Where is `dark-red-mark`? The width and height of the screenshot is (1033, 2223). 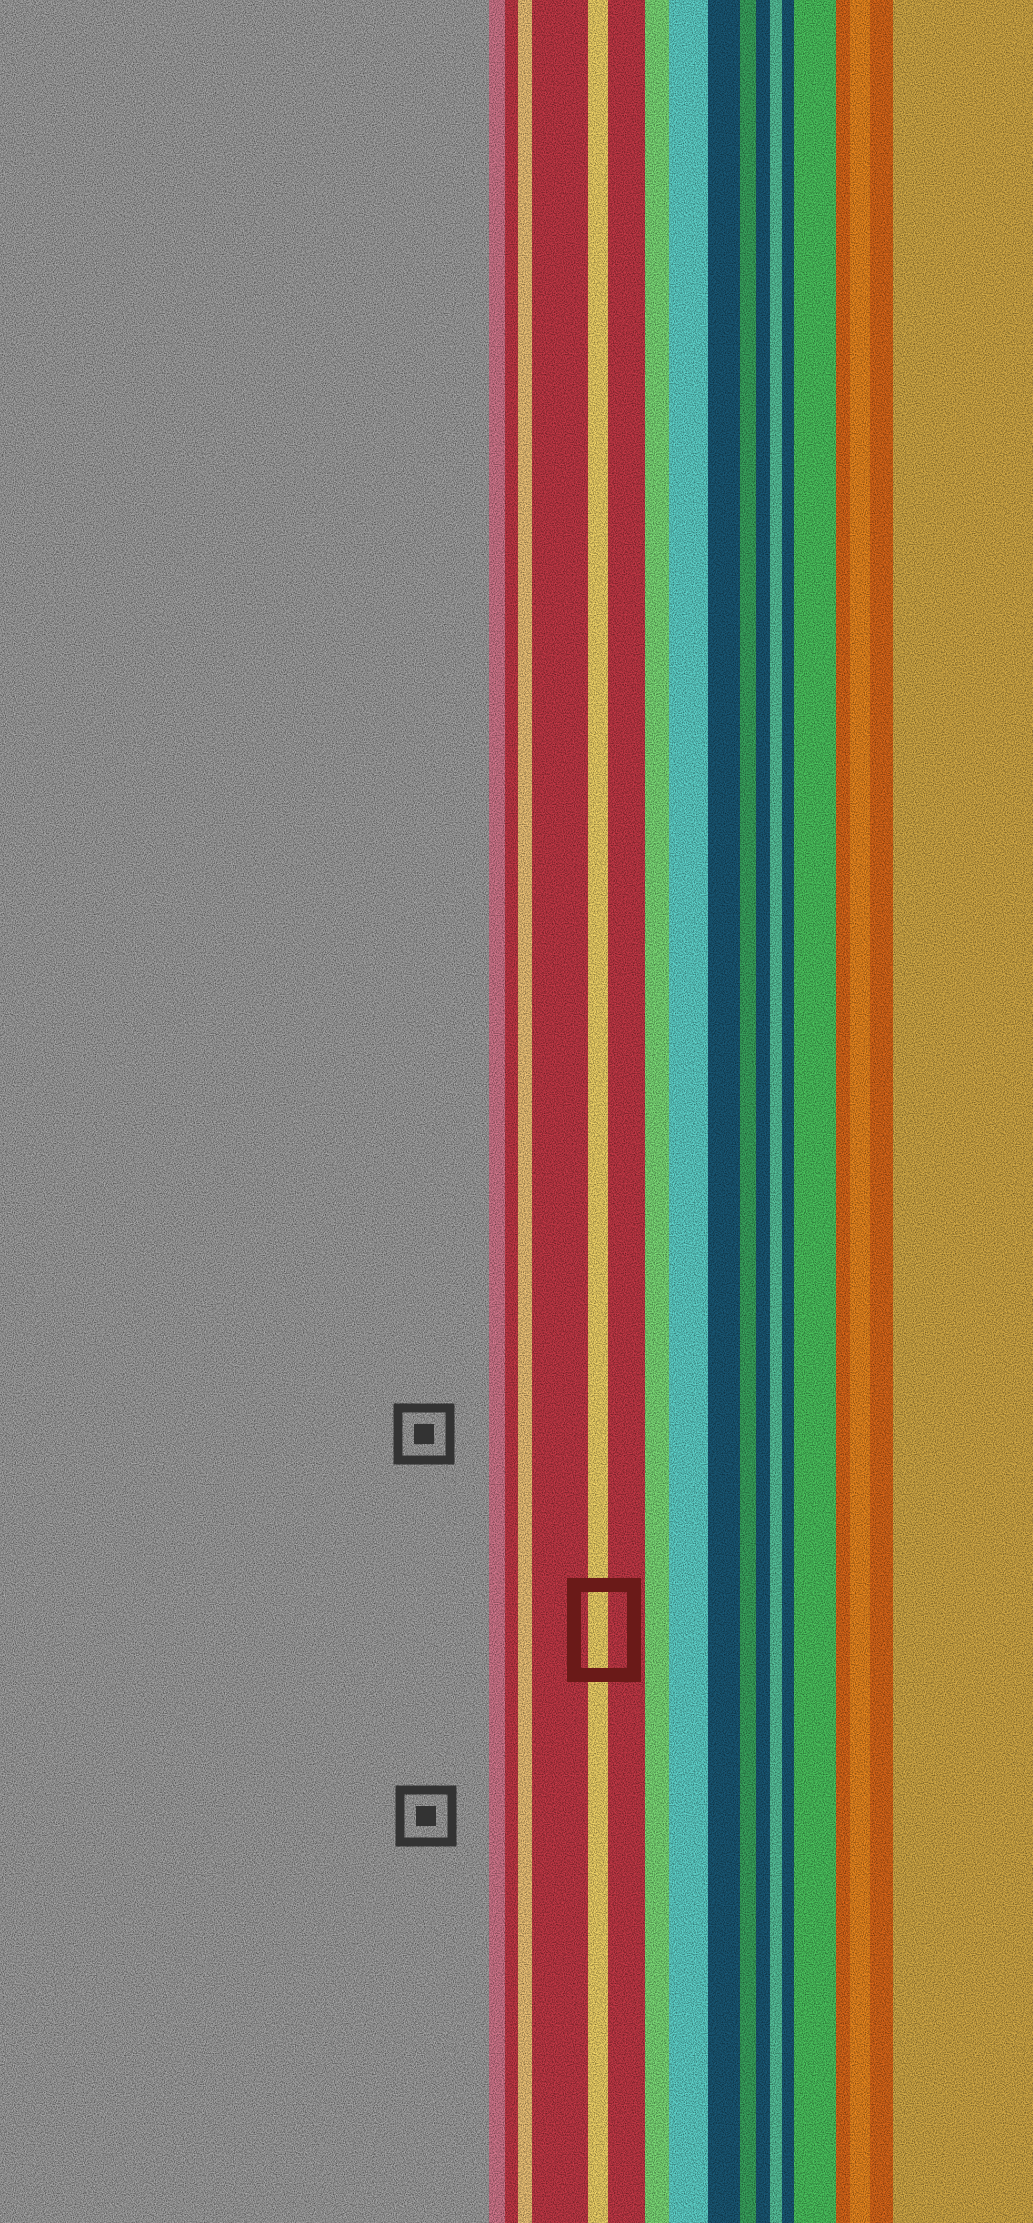
dark-red-mark is located at coordinates (604, 1630).